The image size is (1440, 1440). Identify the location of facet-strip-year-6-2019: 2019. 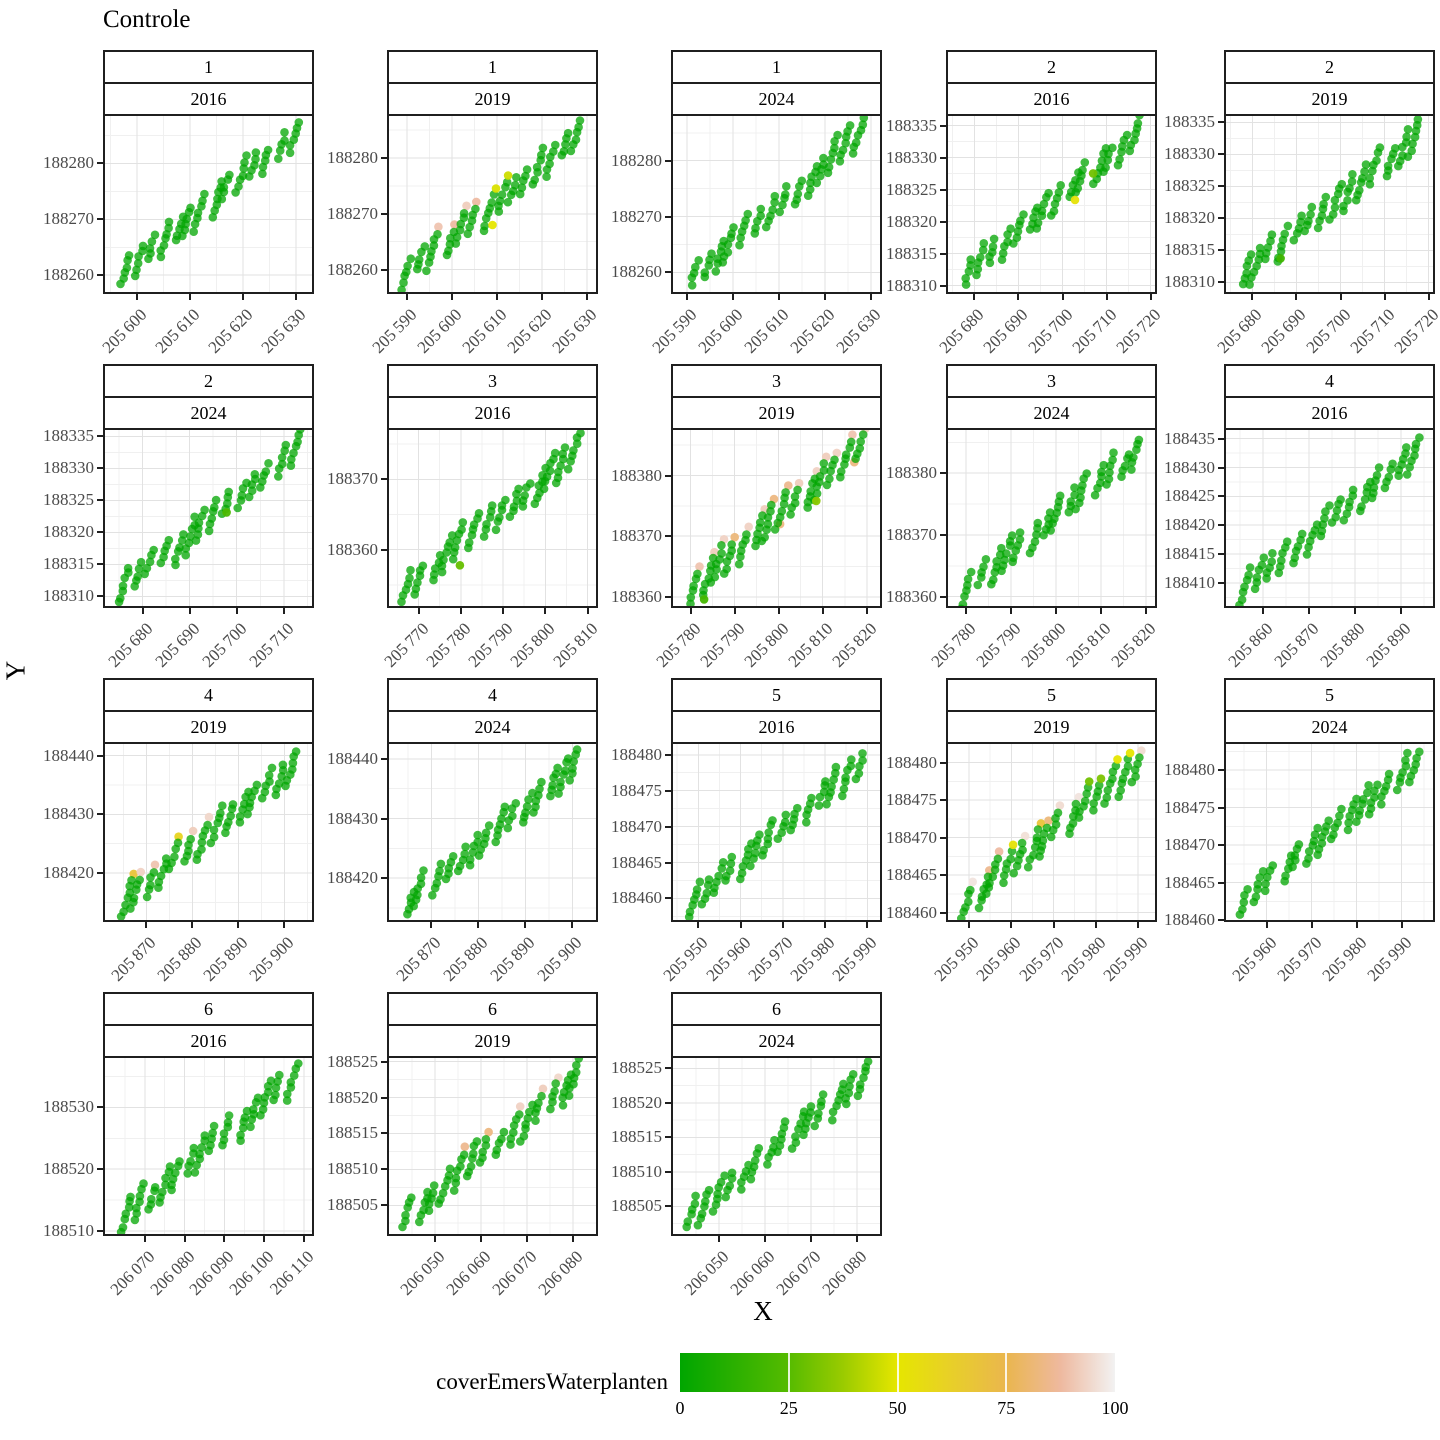
(492, 1041).